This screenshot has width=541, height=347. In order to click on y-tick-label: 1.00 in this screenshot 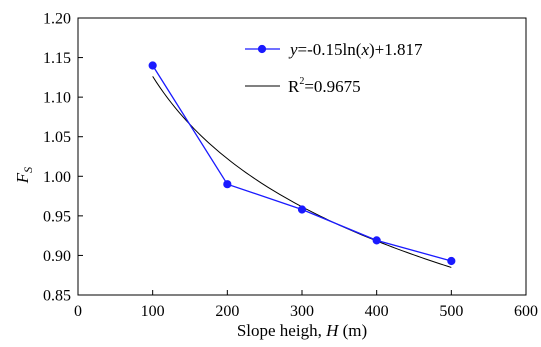, I will do `click(57, 177)`.